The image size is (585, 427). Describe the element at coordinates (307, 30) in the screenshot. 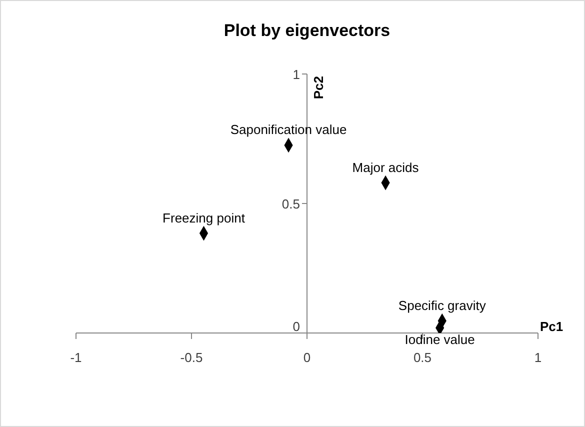

I see `chart-title: Plot by eigenvectors` at that location.